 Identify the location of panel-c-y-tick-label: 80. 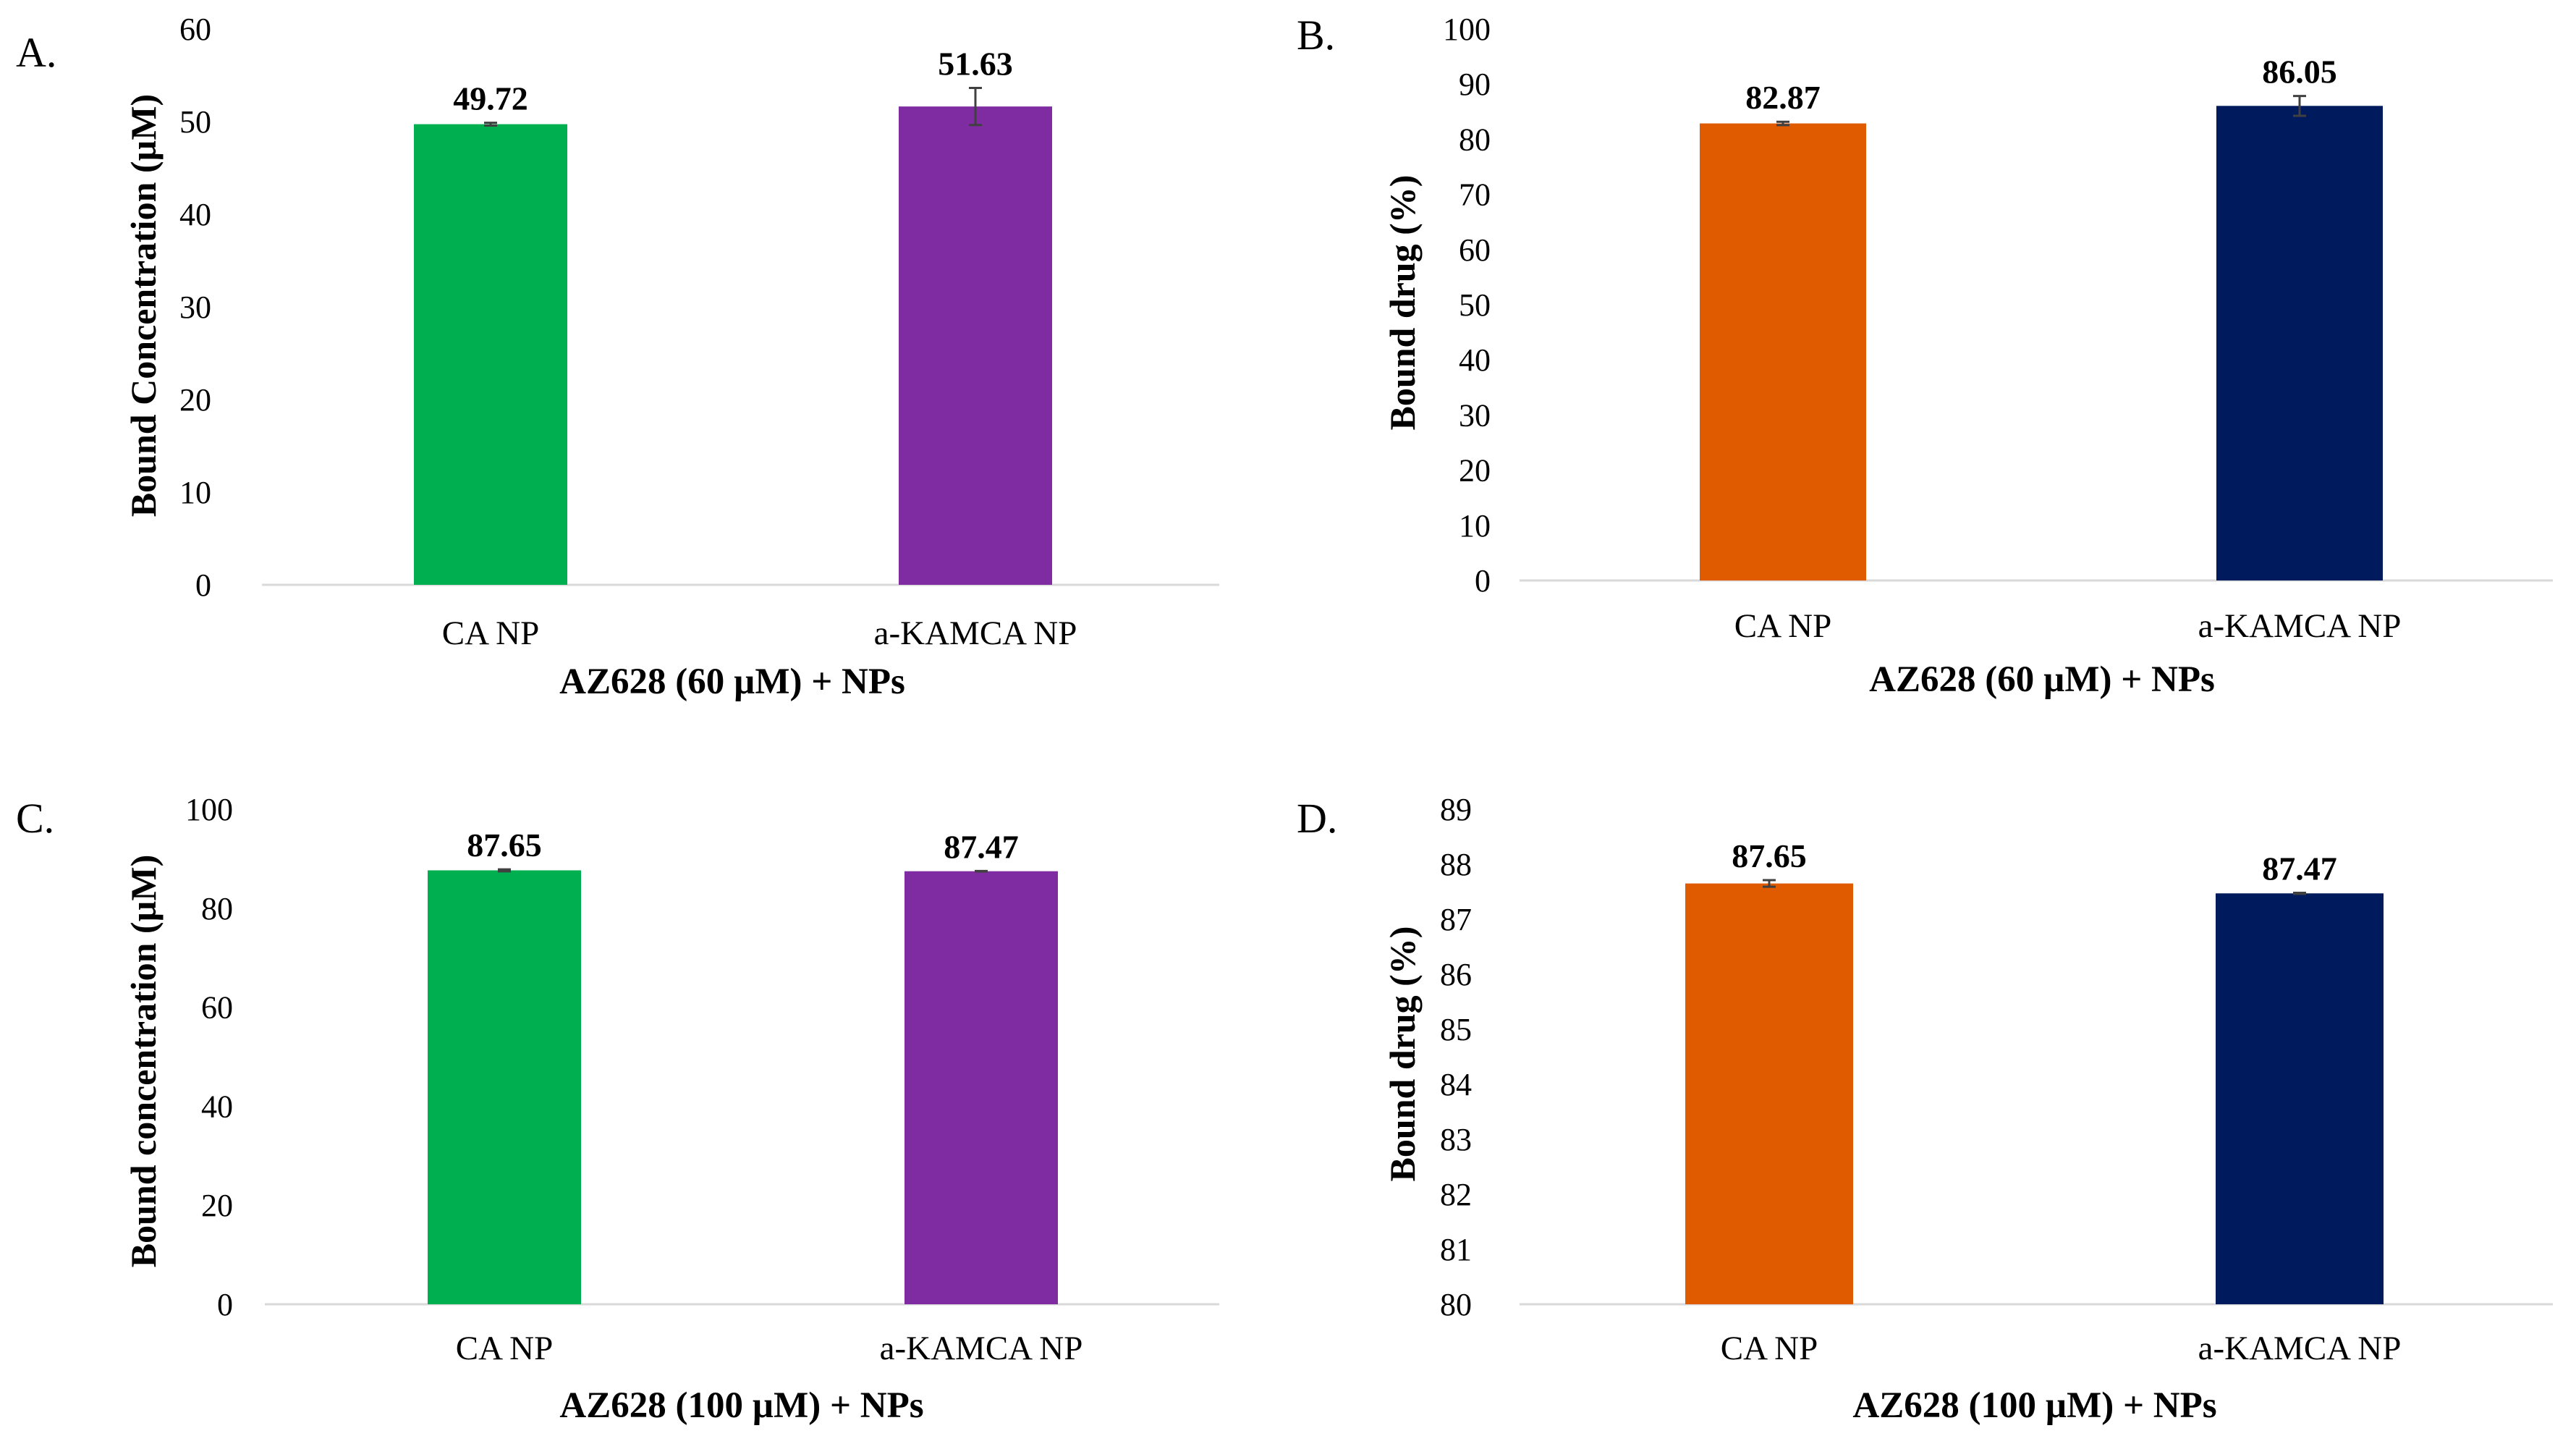
(217, 908).